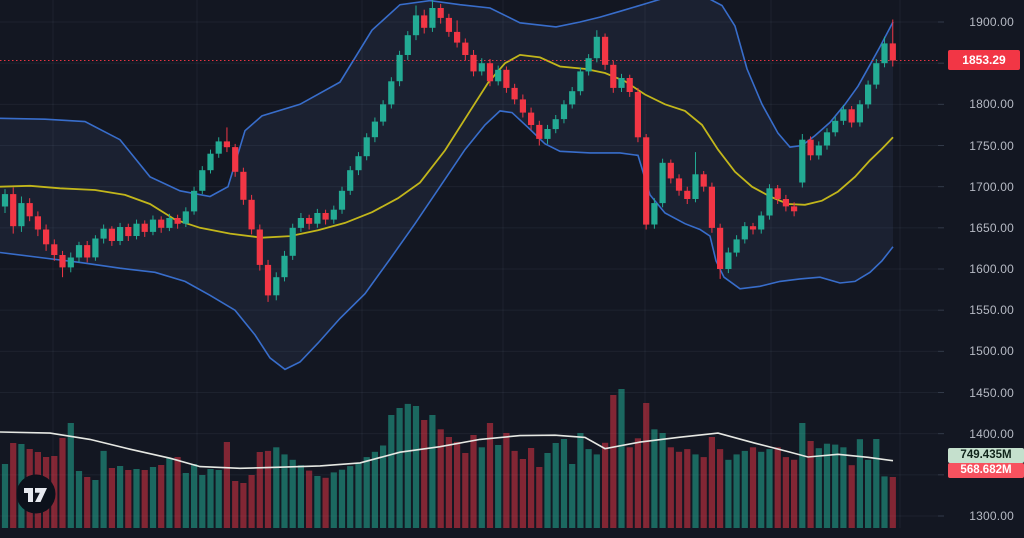  Describe the element at coordinates (984, 60) in the screenshot. I see `last-price-badge: 1853.29` at that location.